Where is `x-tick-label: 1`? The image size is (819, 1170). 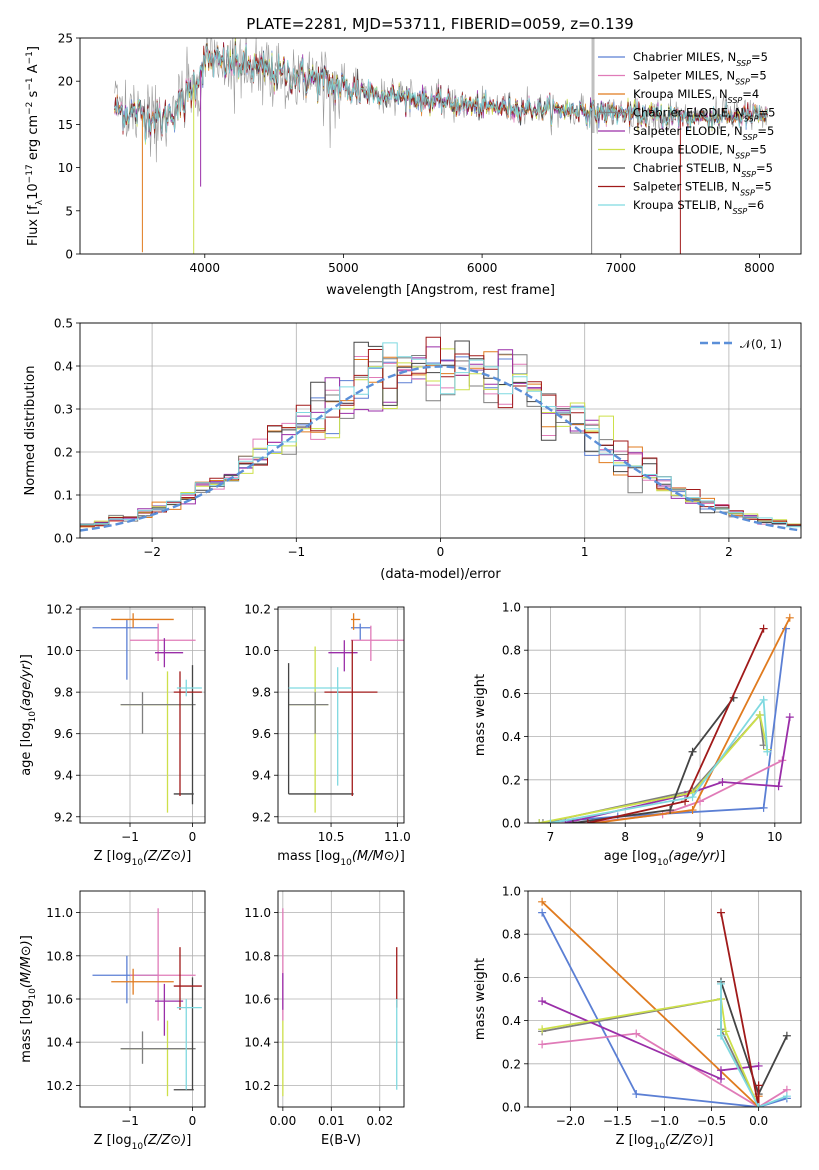 x-tick-label: 1 is located at coordinates (585, 552).